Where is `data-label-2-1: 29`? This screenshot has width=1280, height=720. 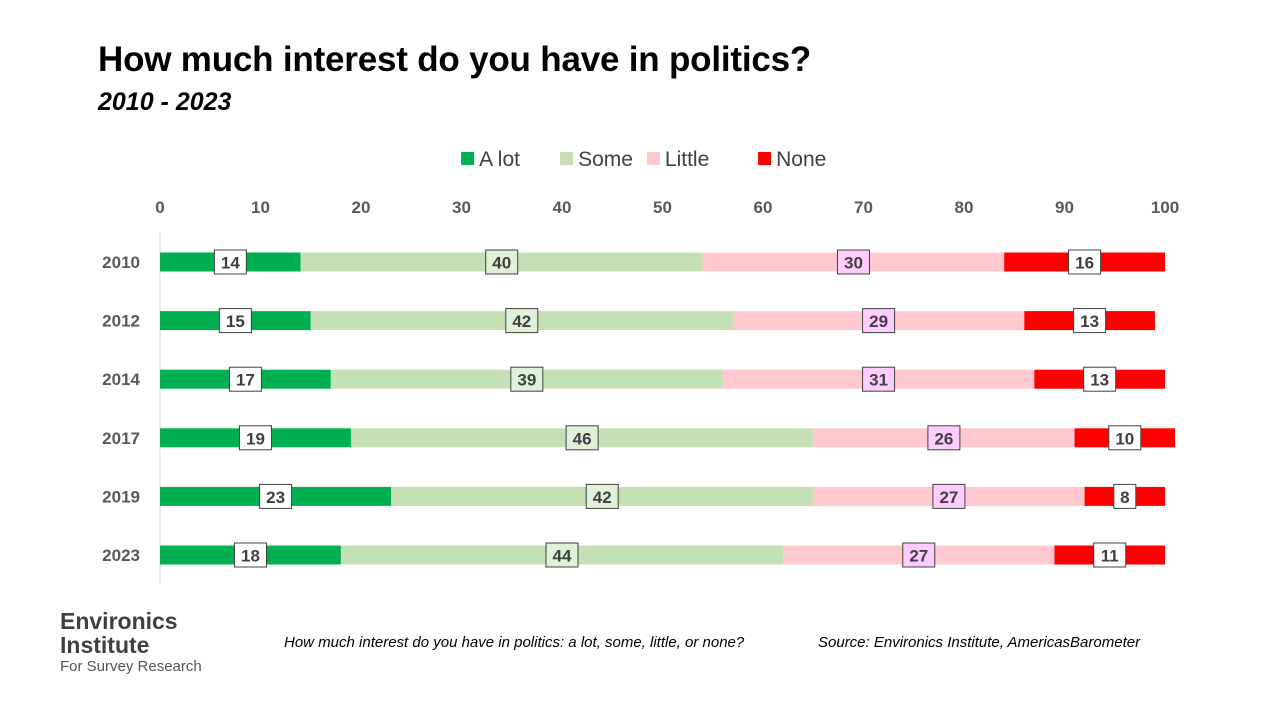 data-label-2-1: 29 is located at coordinates (878, 321).